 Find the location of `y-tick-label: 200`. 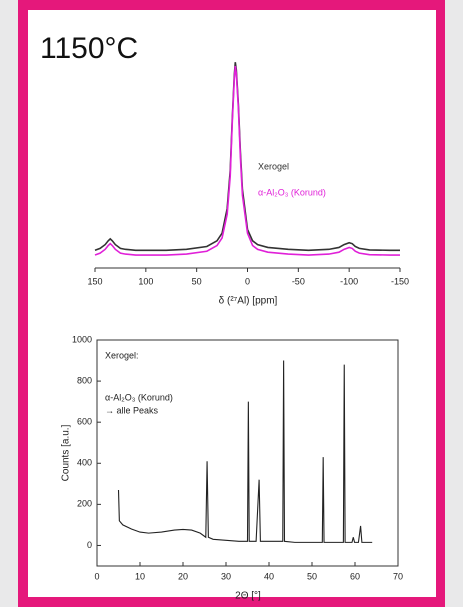

y-tick-label: 200 is located at coordinates (84, 504).